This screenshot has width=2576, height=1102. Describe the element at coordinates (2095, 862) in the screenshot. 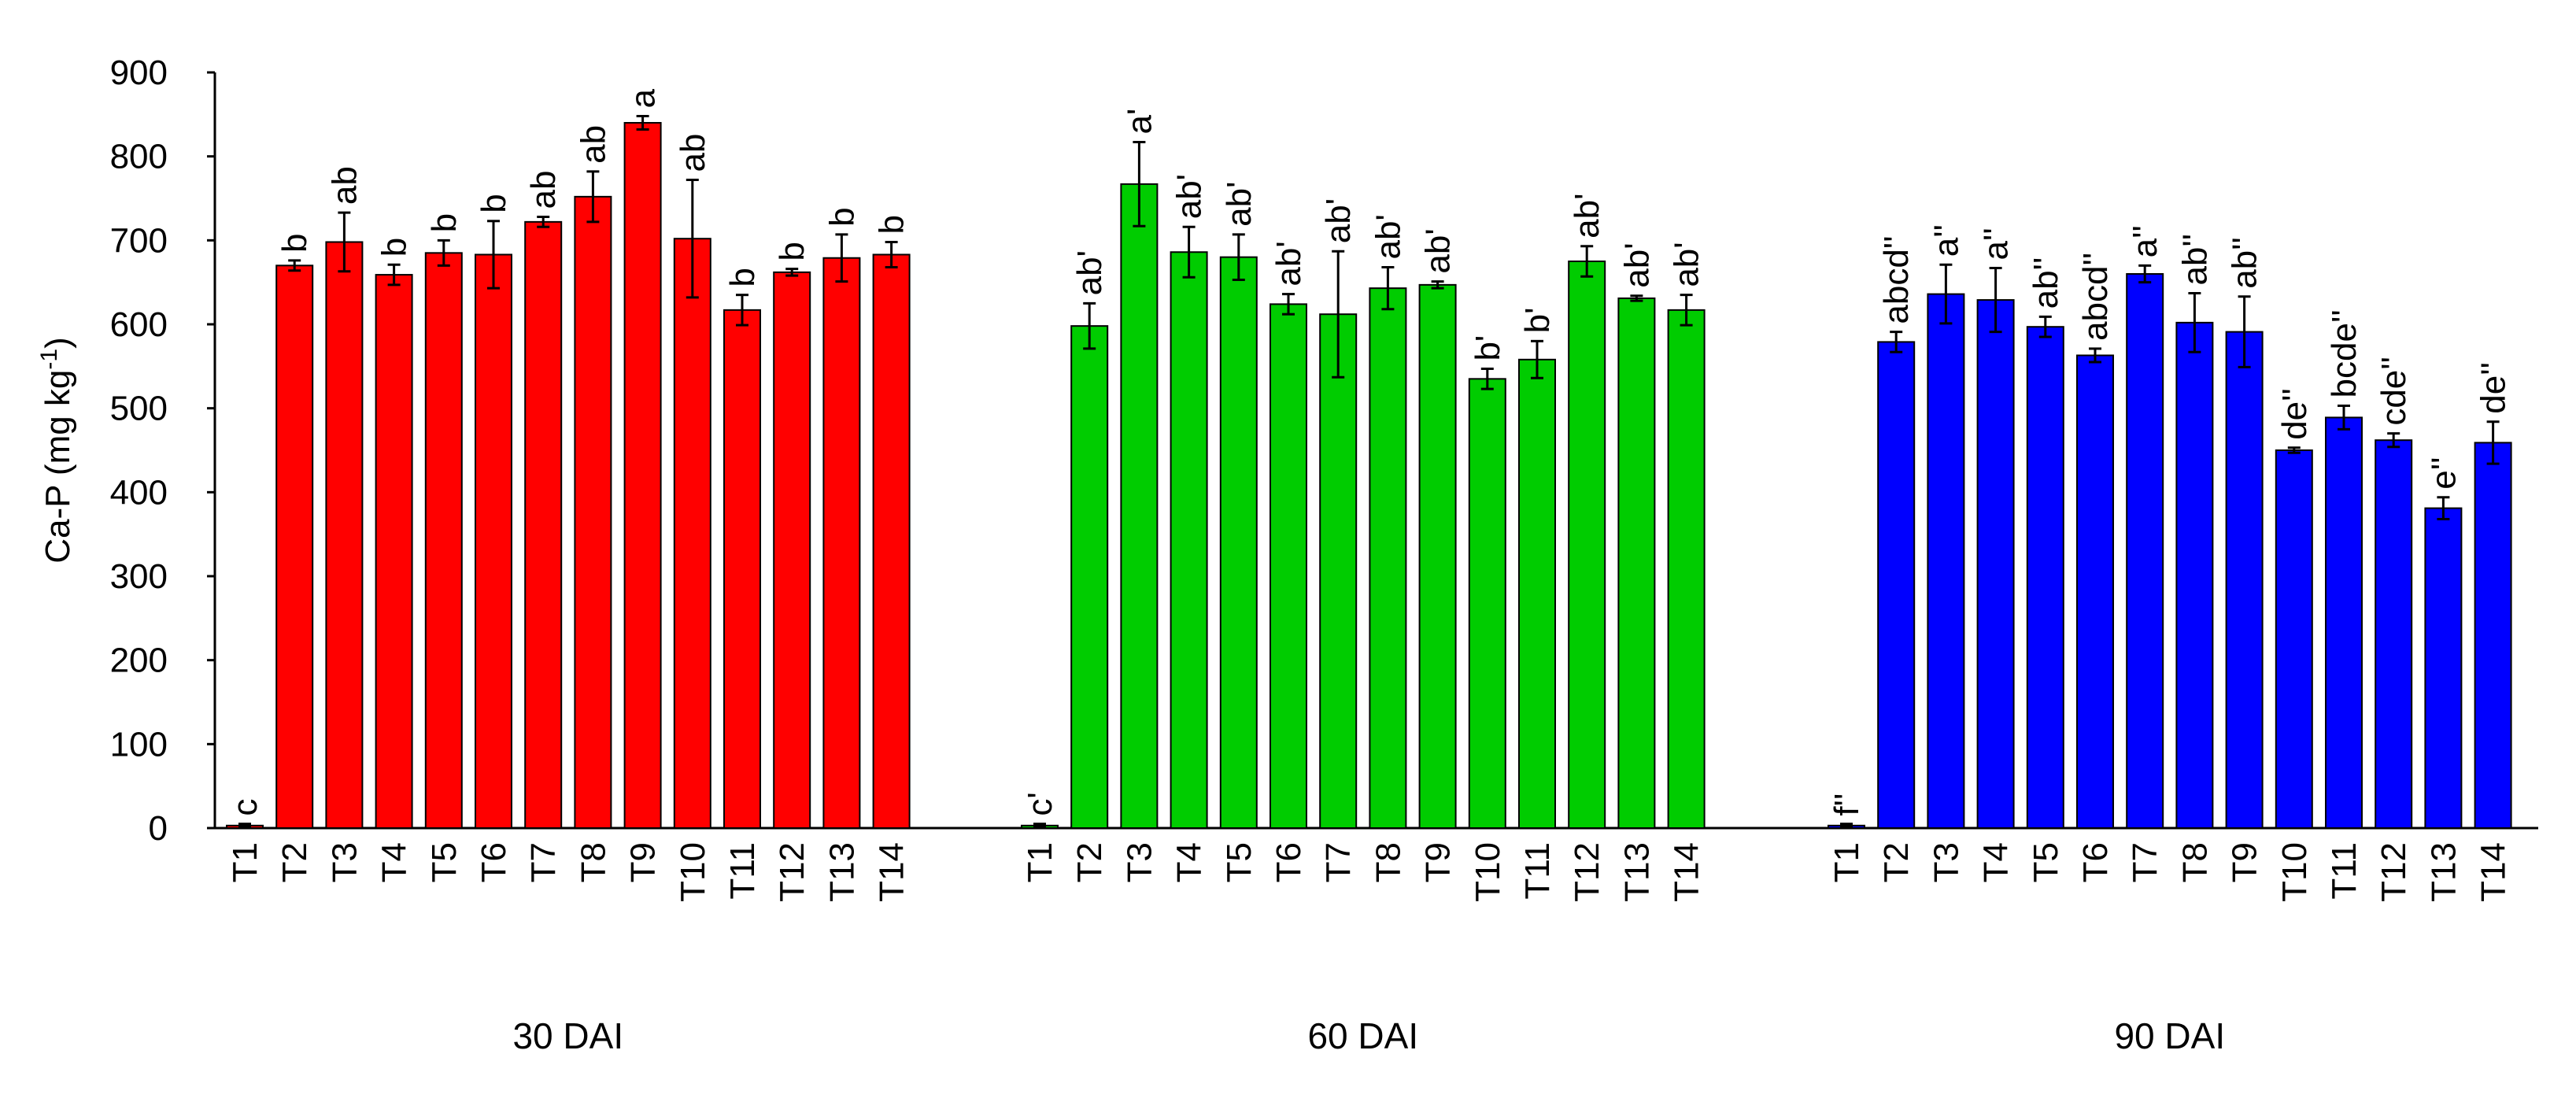

I see `x-tick-label: T6` at that location.